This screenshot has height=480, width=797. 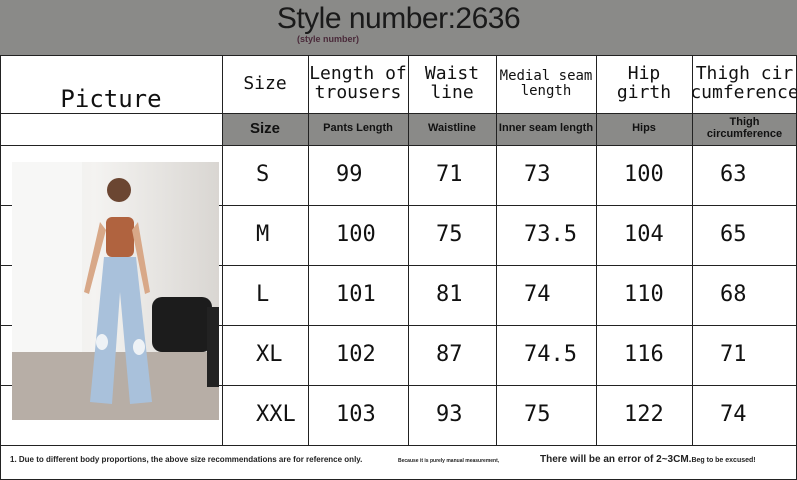 What do you see at coordinates (550, 235) in the screenshot?
I see `table-cell: 73.5` at bounding box center [550, 235].